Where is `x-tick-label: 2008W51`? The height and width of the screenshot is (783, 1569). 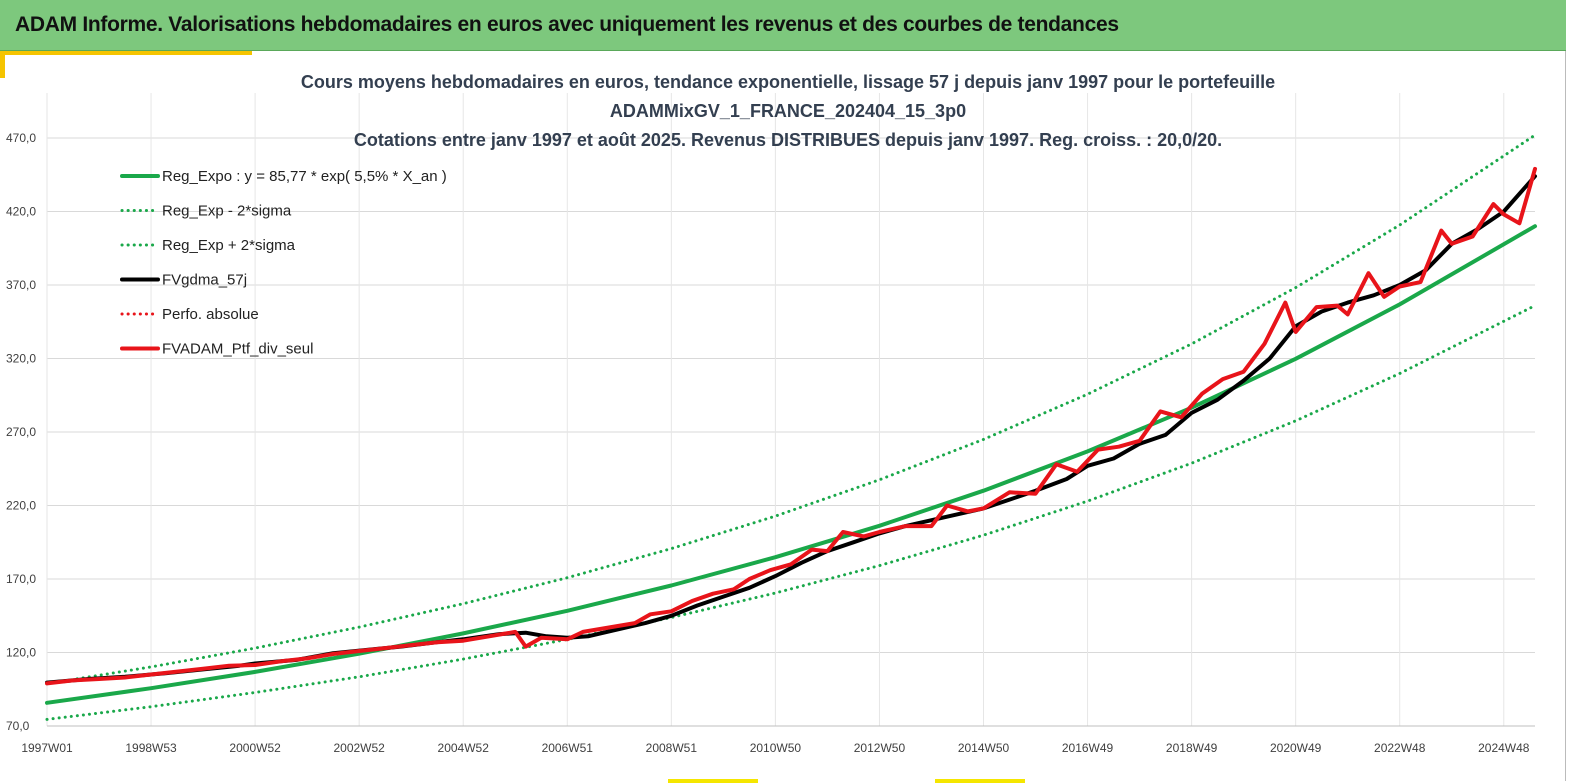
x-tick-label: 2008W51 is located at coordinates (672, 748).